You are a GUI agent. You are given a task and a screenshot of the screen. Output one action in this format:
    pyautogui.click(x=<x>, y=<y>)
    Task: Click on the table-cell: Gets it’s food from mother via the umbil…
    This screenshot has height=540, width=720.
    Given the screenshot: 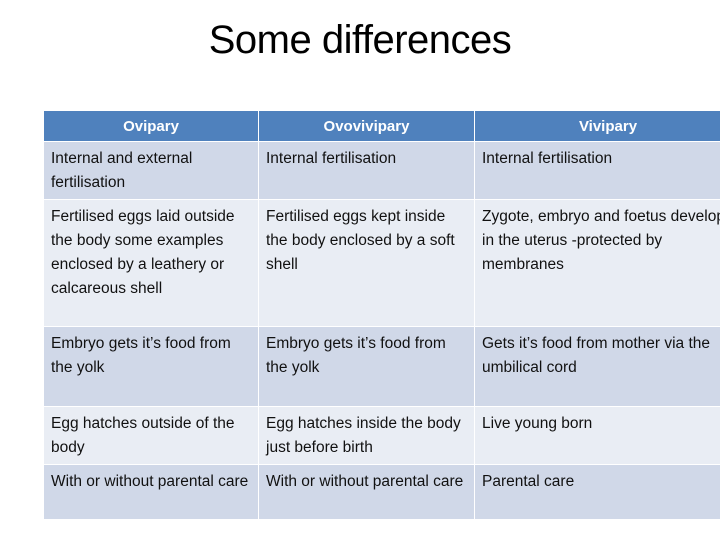 What is the action you would take?
    pyautogui.click(x=597, y=366)
    